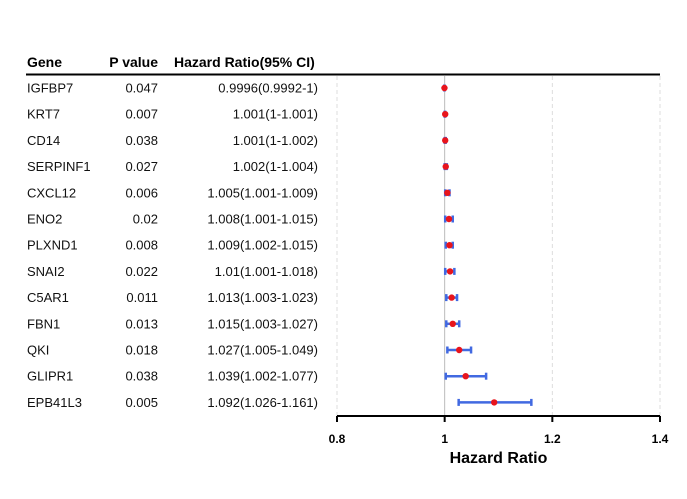 This screenshot has width=687, height=499. What do you see at coordinates (444, 439) in the screenshot?
I see `x-tick-label: 1` at bounding box center [444, 439].